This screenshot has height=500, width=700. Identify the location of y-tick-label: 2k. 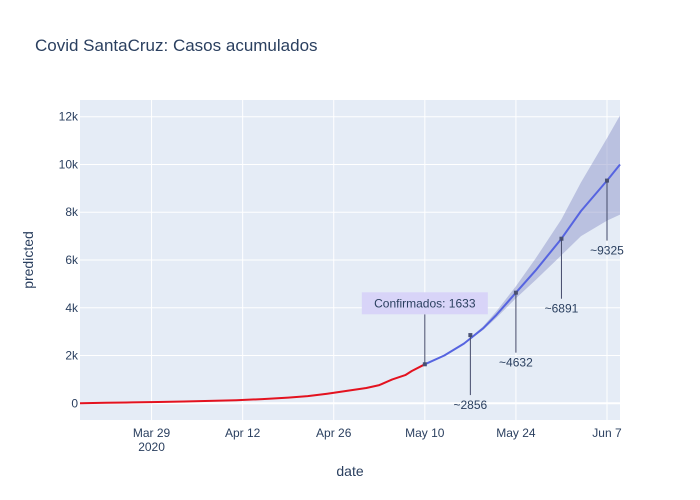
(72, 356).